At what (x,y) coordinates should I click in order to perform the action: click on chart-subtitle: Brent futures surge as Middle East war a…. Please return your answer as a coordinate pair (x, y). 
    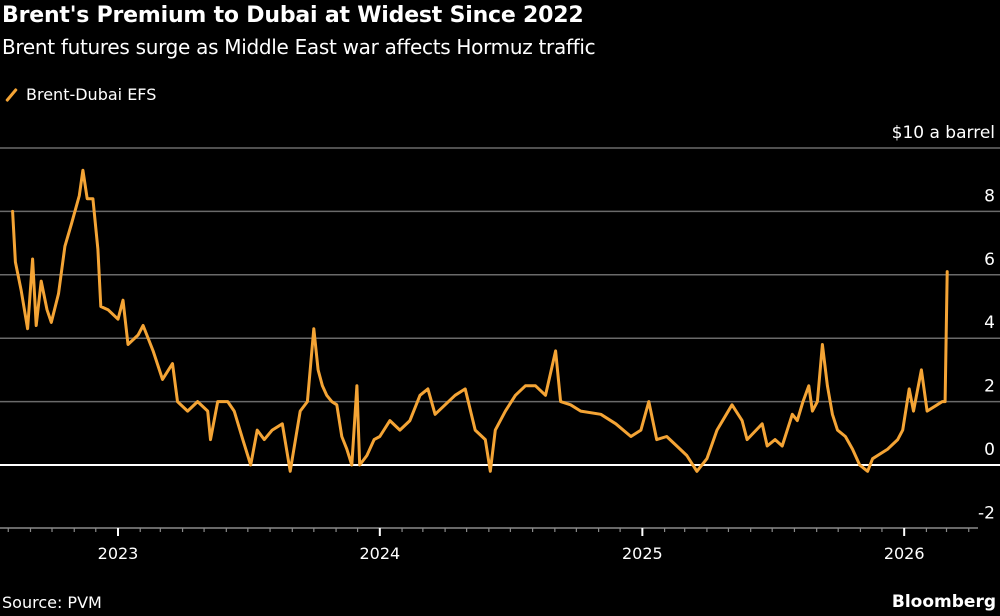
    Looking at the image, I should click on (299, 47).